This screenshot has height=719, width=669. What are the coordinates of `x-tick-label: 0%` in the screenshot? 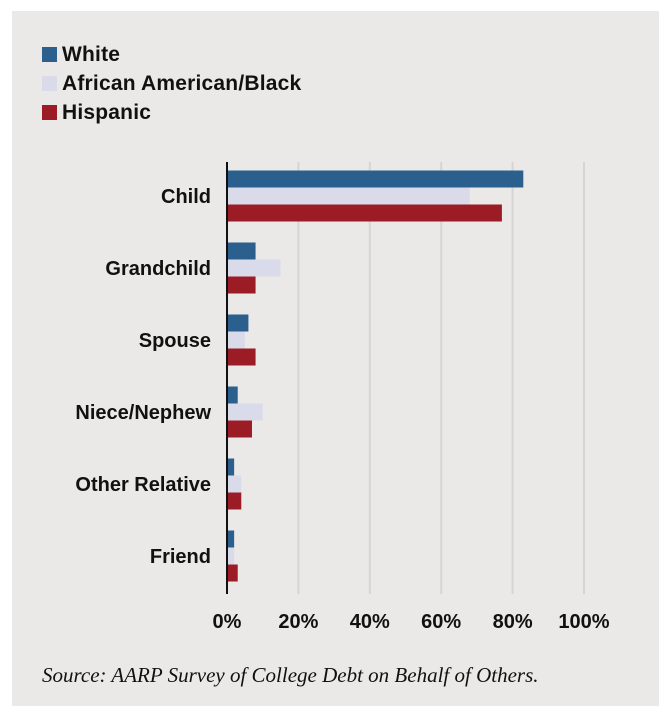 It's located at (227, 622).